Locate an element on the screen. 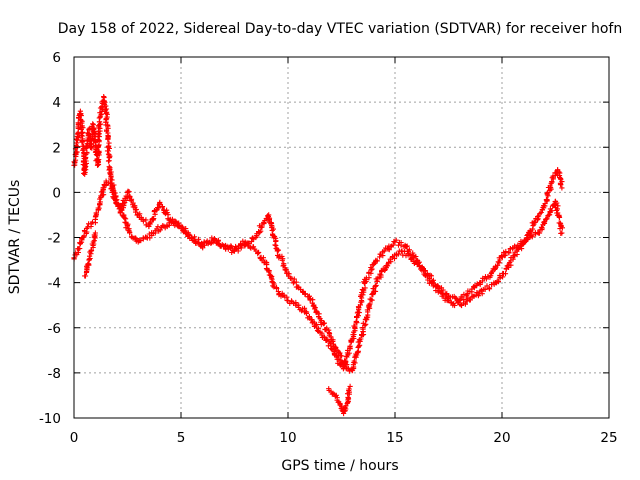  y-tick-label: 2 is located at coordinates (56, 148).